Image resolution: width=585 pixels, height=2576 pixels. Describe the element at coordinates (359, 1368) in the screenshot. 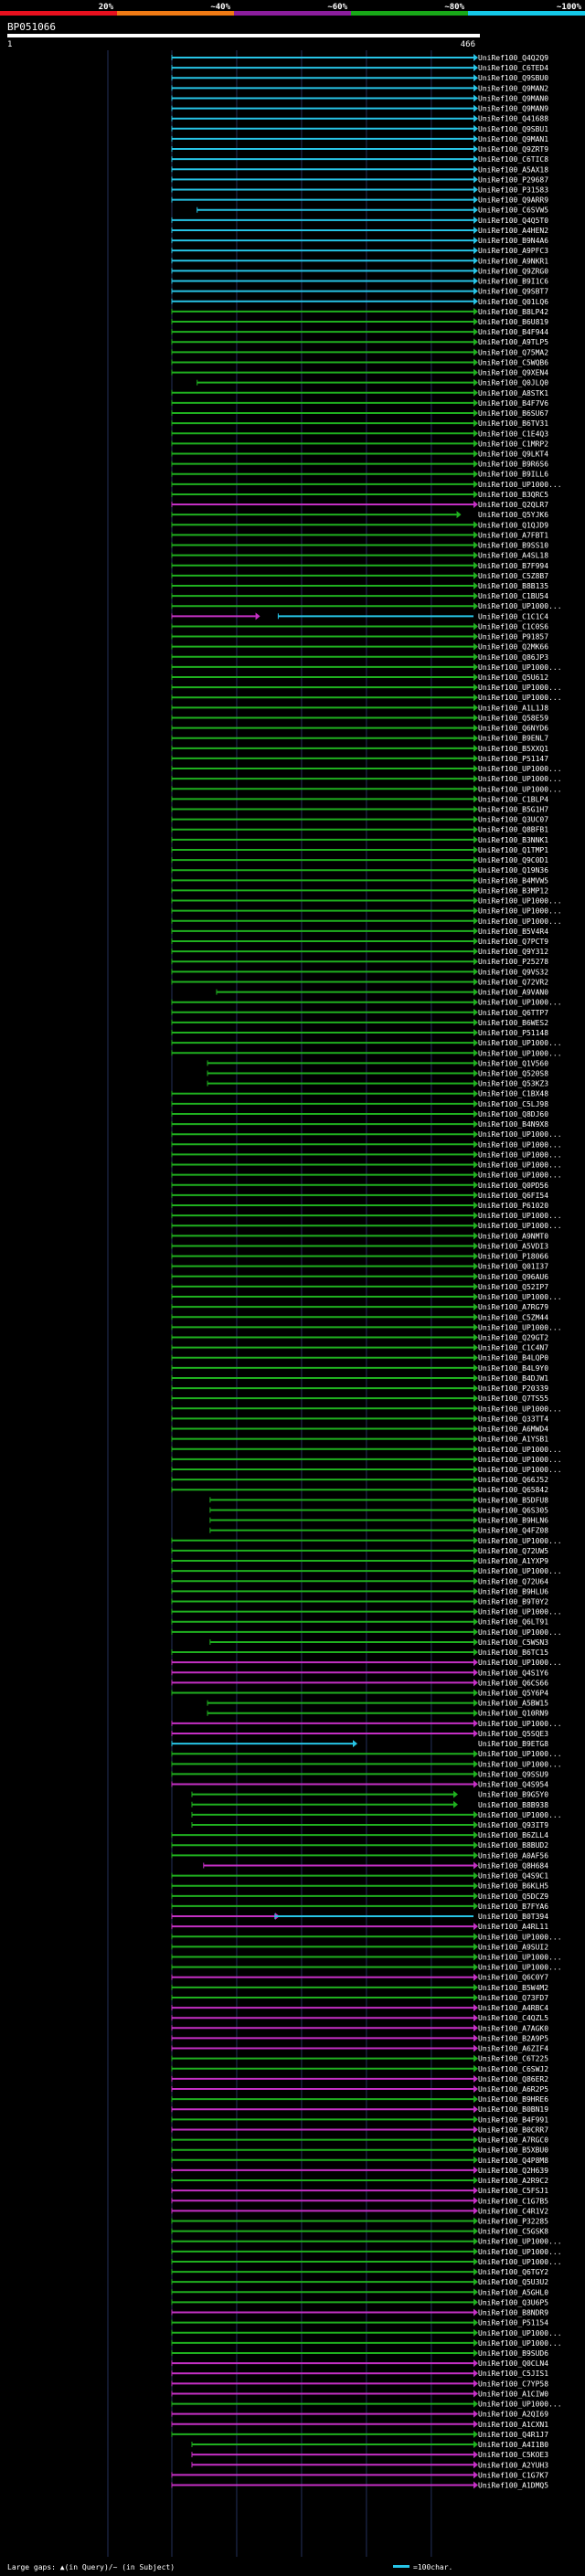

I see `hit-row: UniRef100_B4L9Y0` at that location.